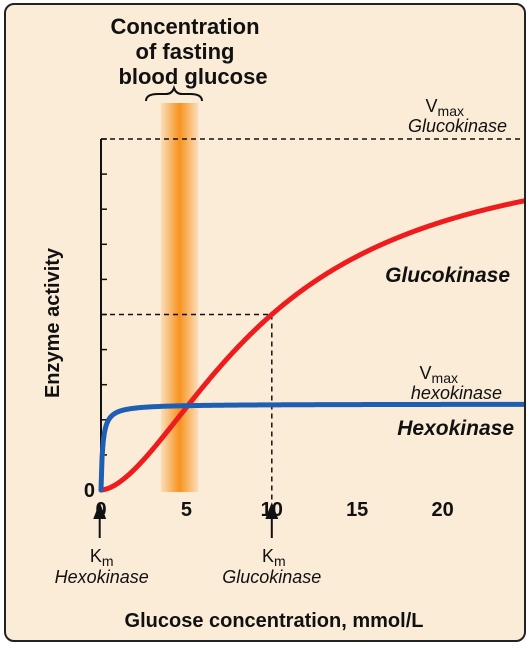 The image size is (532, 648). I want to click on x-tick-labels: 05101520, so click(274, 510).